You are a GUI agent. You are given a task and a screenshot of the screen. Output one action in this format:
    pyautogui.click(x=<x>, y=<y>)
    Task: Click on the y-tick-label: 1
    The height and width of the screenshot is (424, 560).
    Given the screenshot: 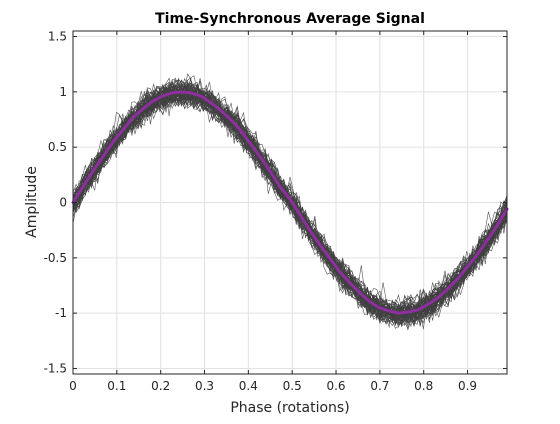 What is the action you would take?
    pyautogui.click(x=63, y=92)
    